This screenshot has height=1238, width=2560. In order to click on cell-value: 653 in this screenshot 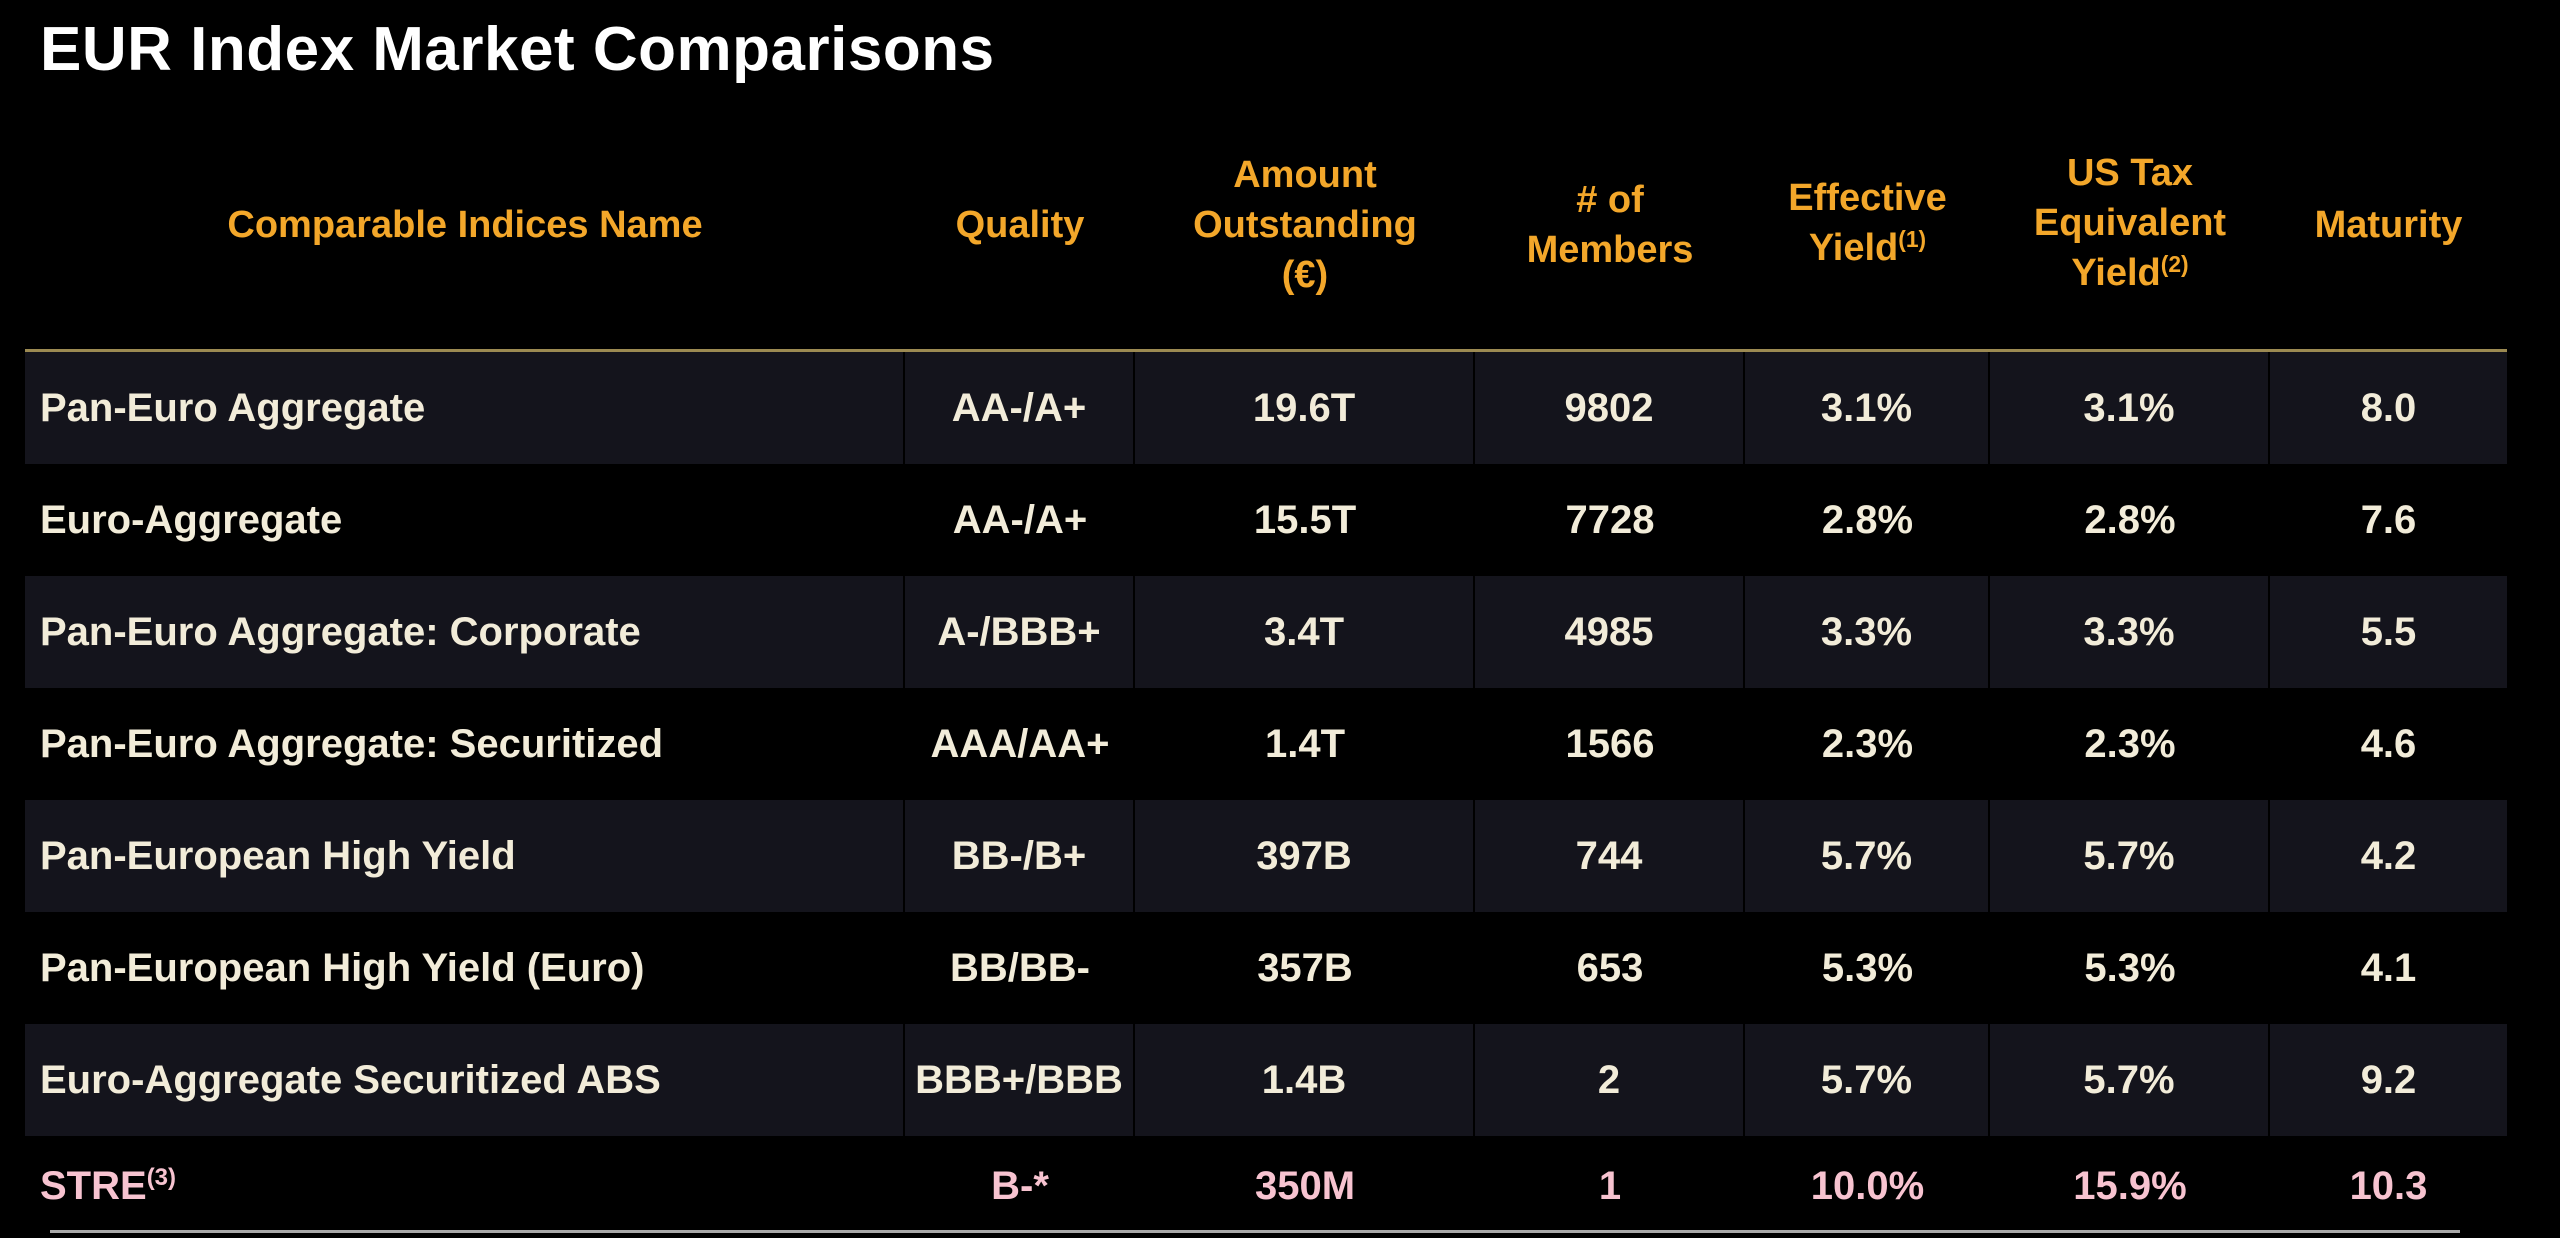, I will do `click(1610, 967)`.